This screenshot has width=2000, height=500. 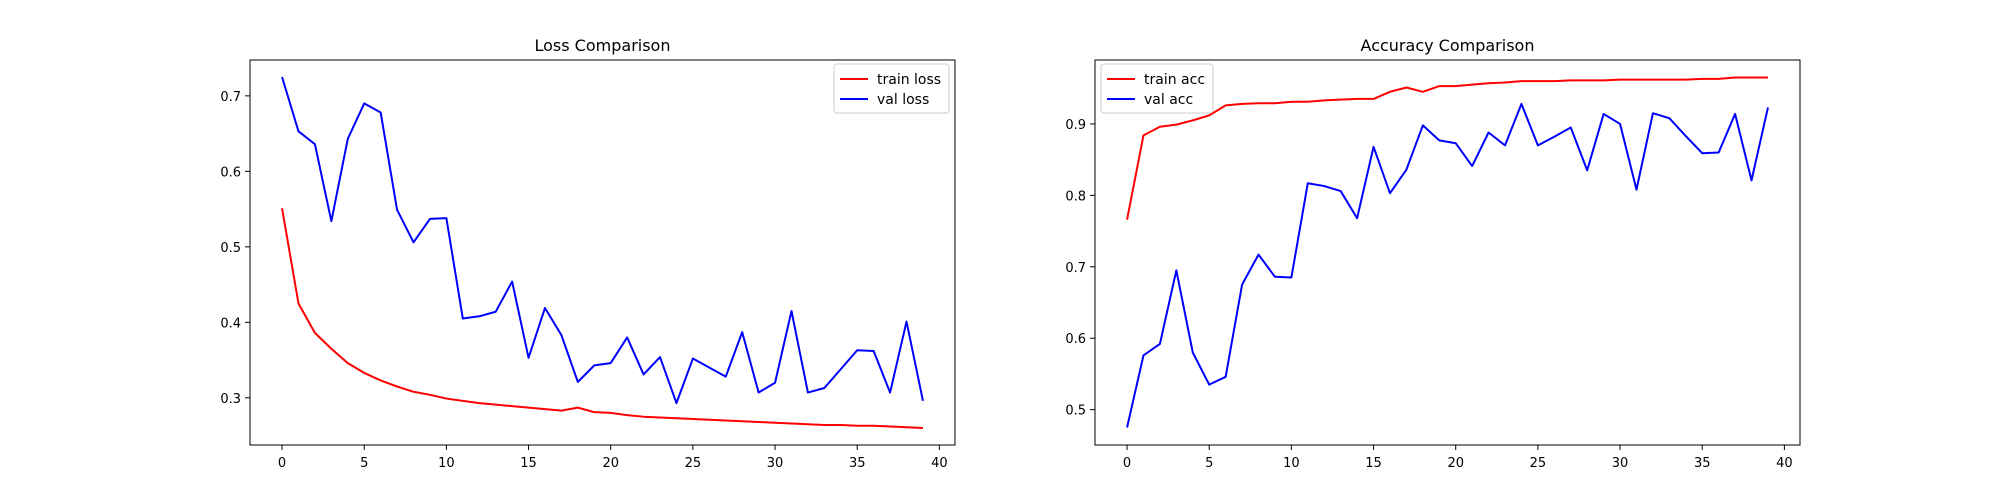 What do you see at coordinates (903, 100) in the screenshot?
I see `legend-label-val-loss: val loss` at bounding box center [903, 100].